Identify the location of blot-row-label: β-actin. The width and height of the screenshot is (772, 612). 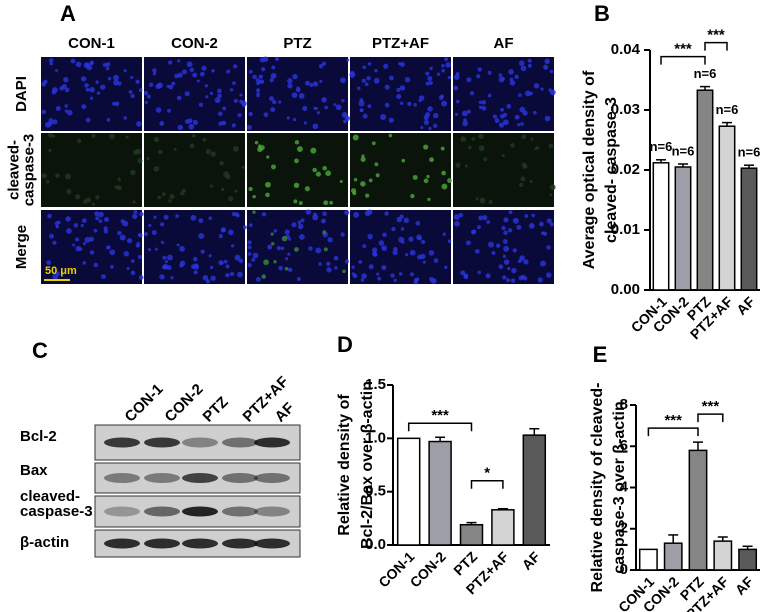
(44, 542).